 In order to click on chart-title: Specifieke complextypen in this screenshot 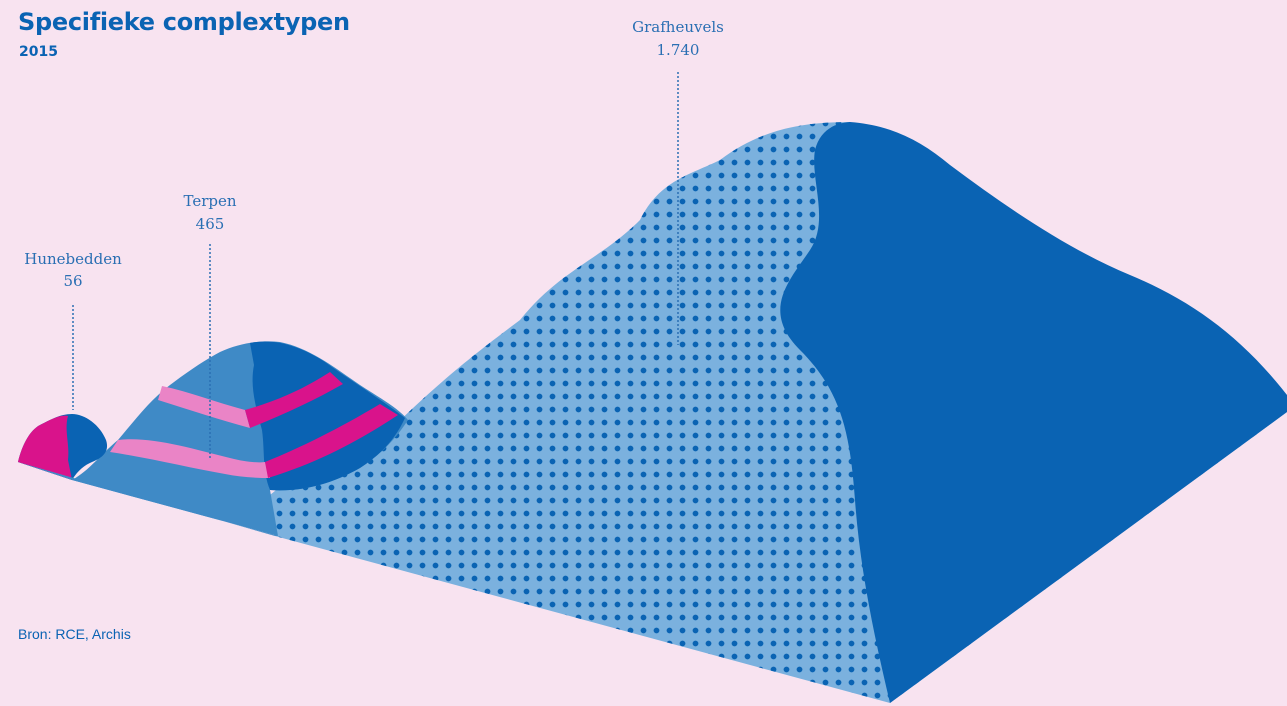, I will do `click(184, 22)`.